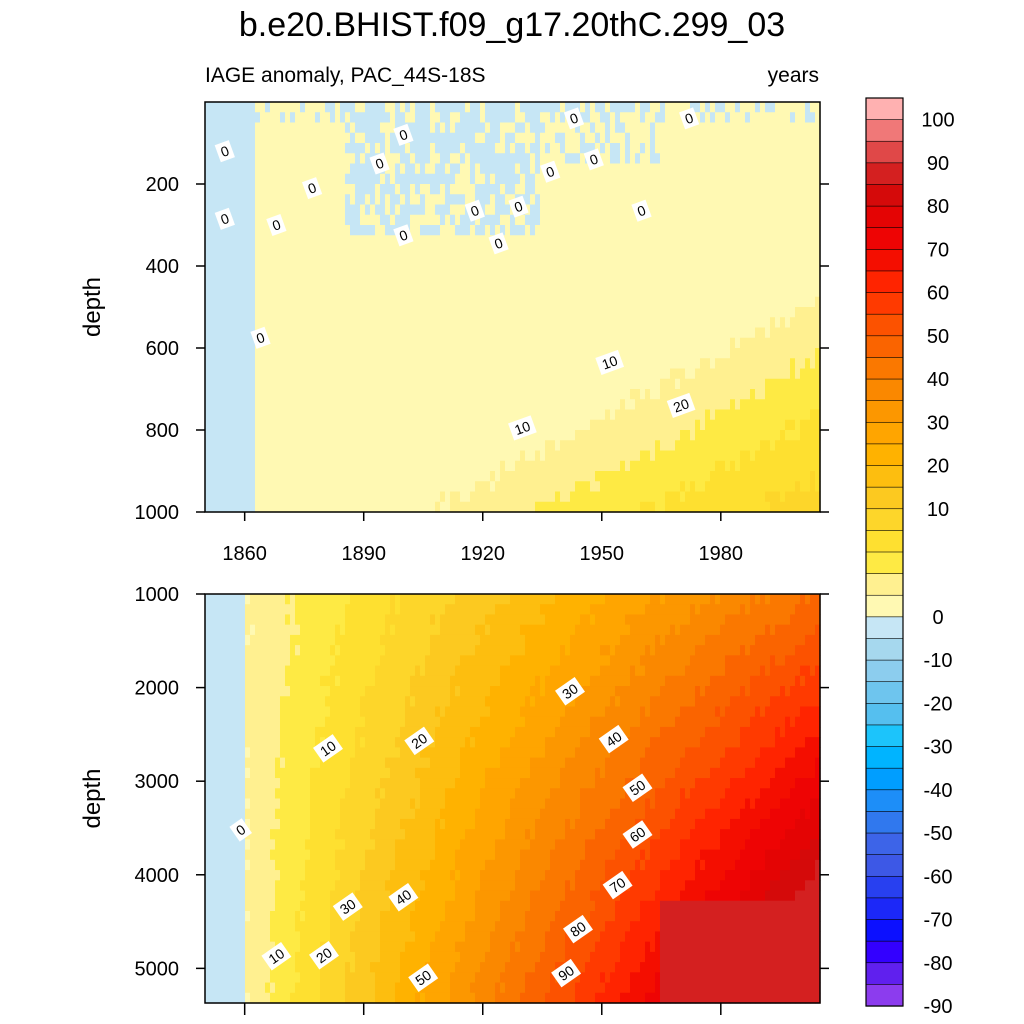 This screenshot has height=1024, width=1024. I want to click on chart-subtitle-right: years, so click(793, 75).